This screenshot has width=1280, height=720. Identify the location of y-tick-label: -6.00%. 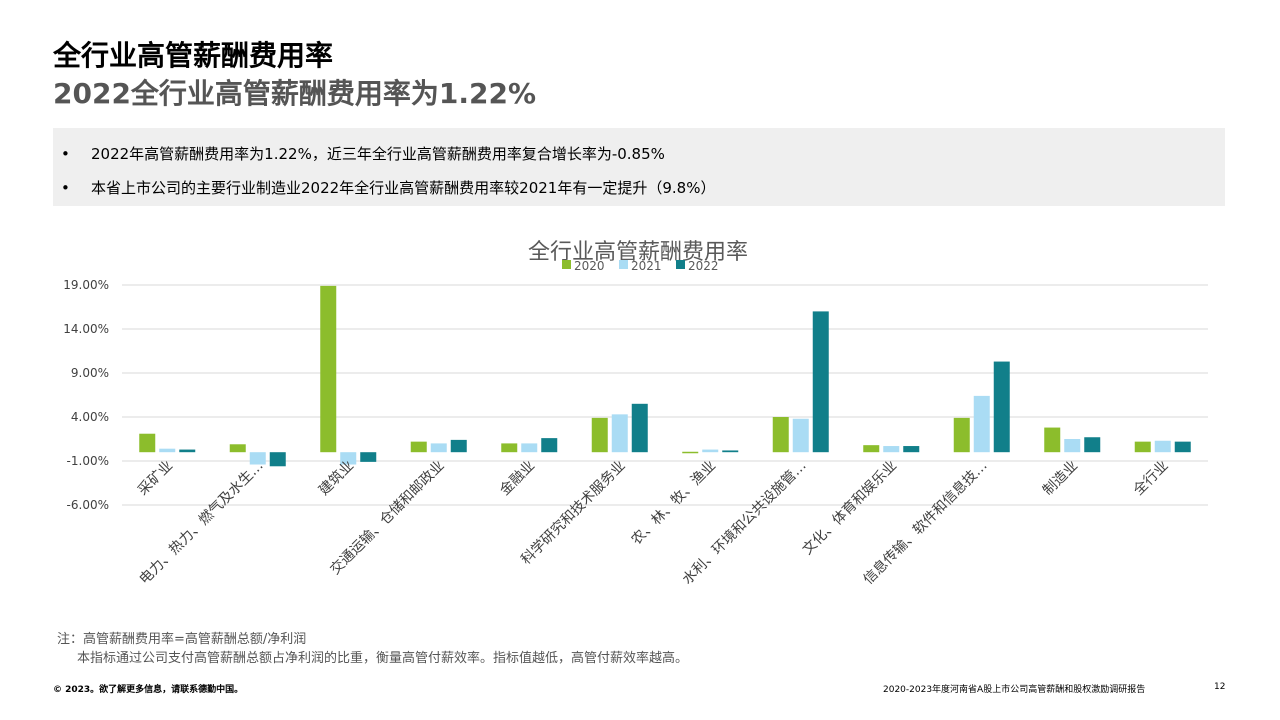
(88, 505).